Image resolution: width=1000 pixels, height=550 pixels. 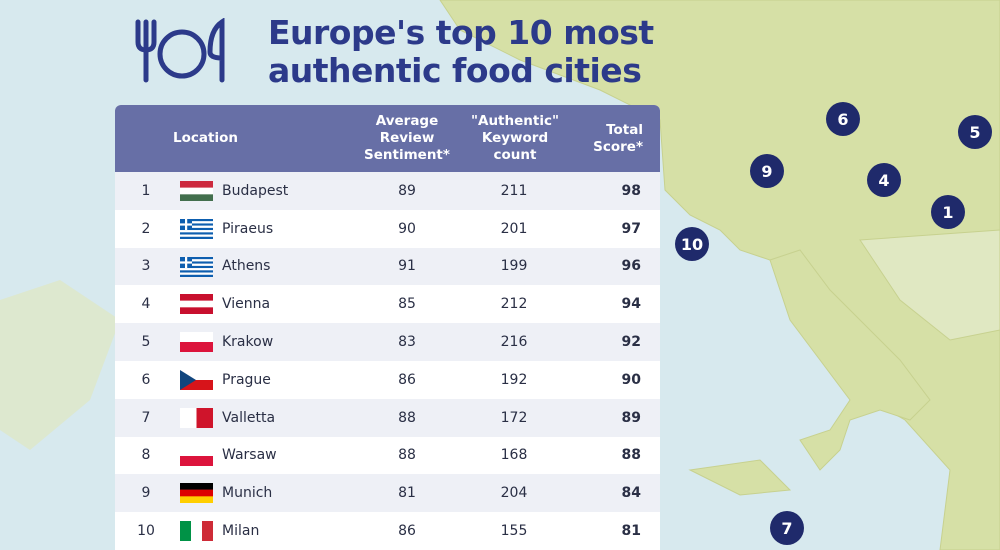 I want to click on keyword-count: 168, so click(x=514, y=455).